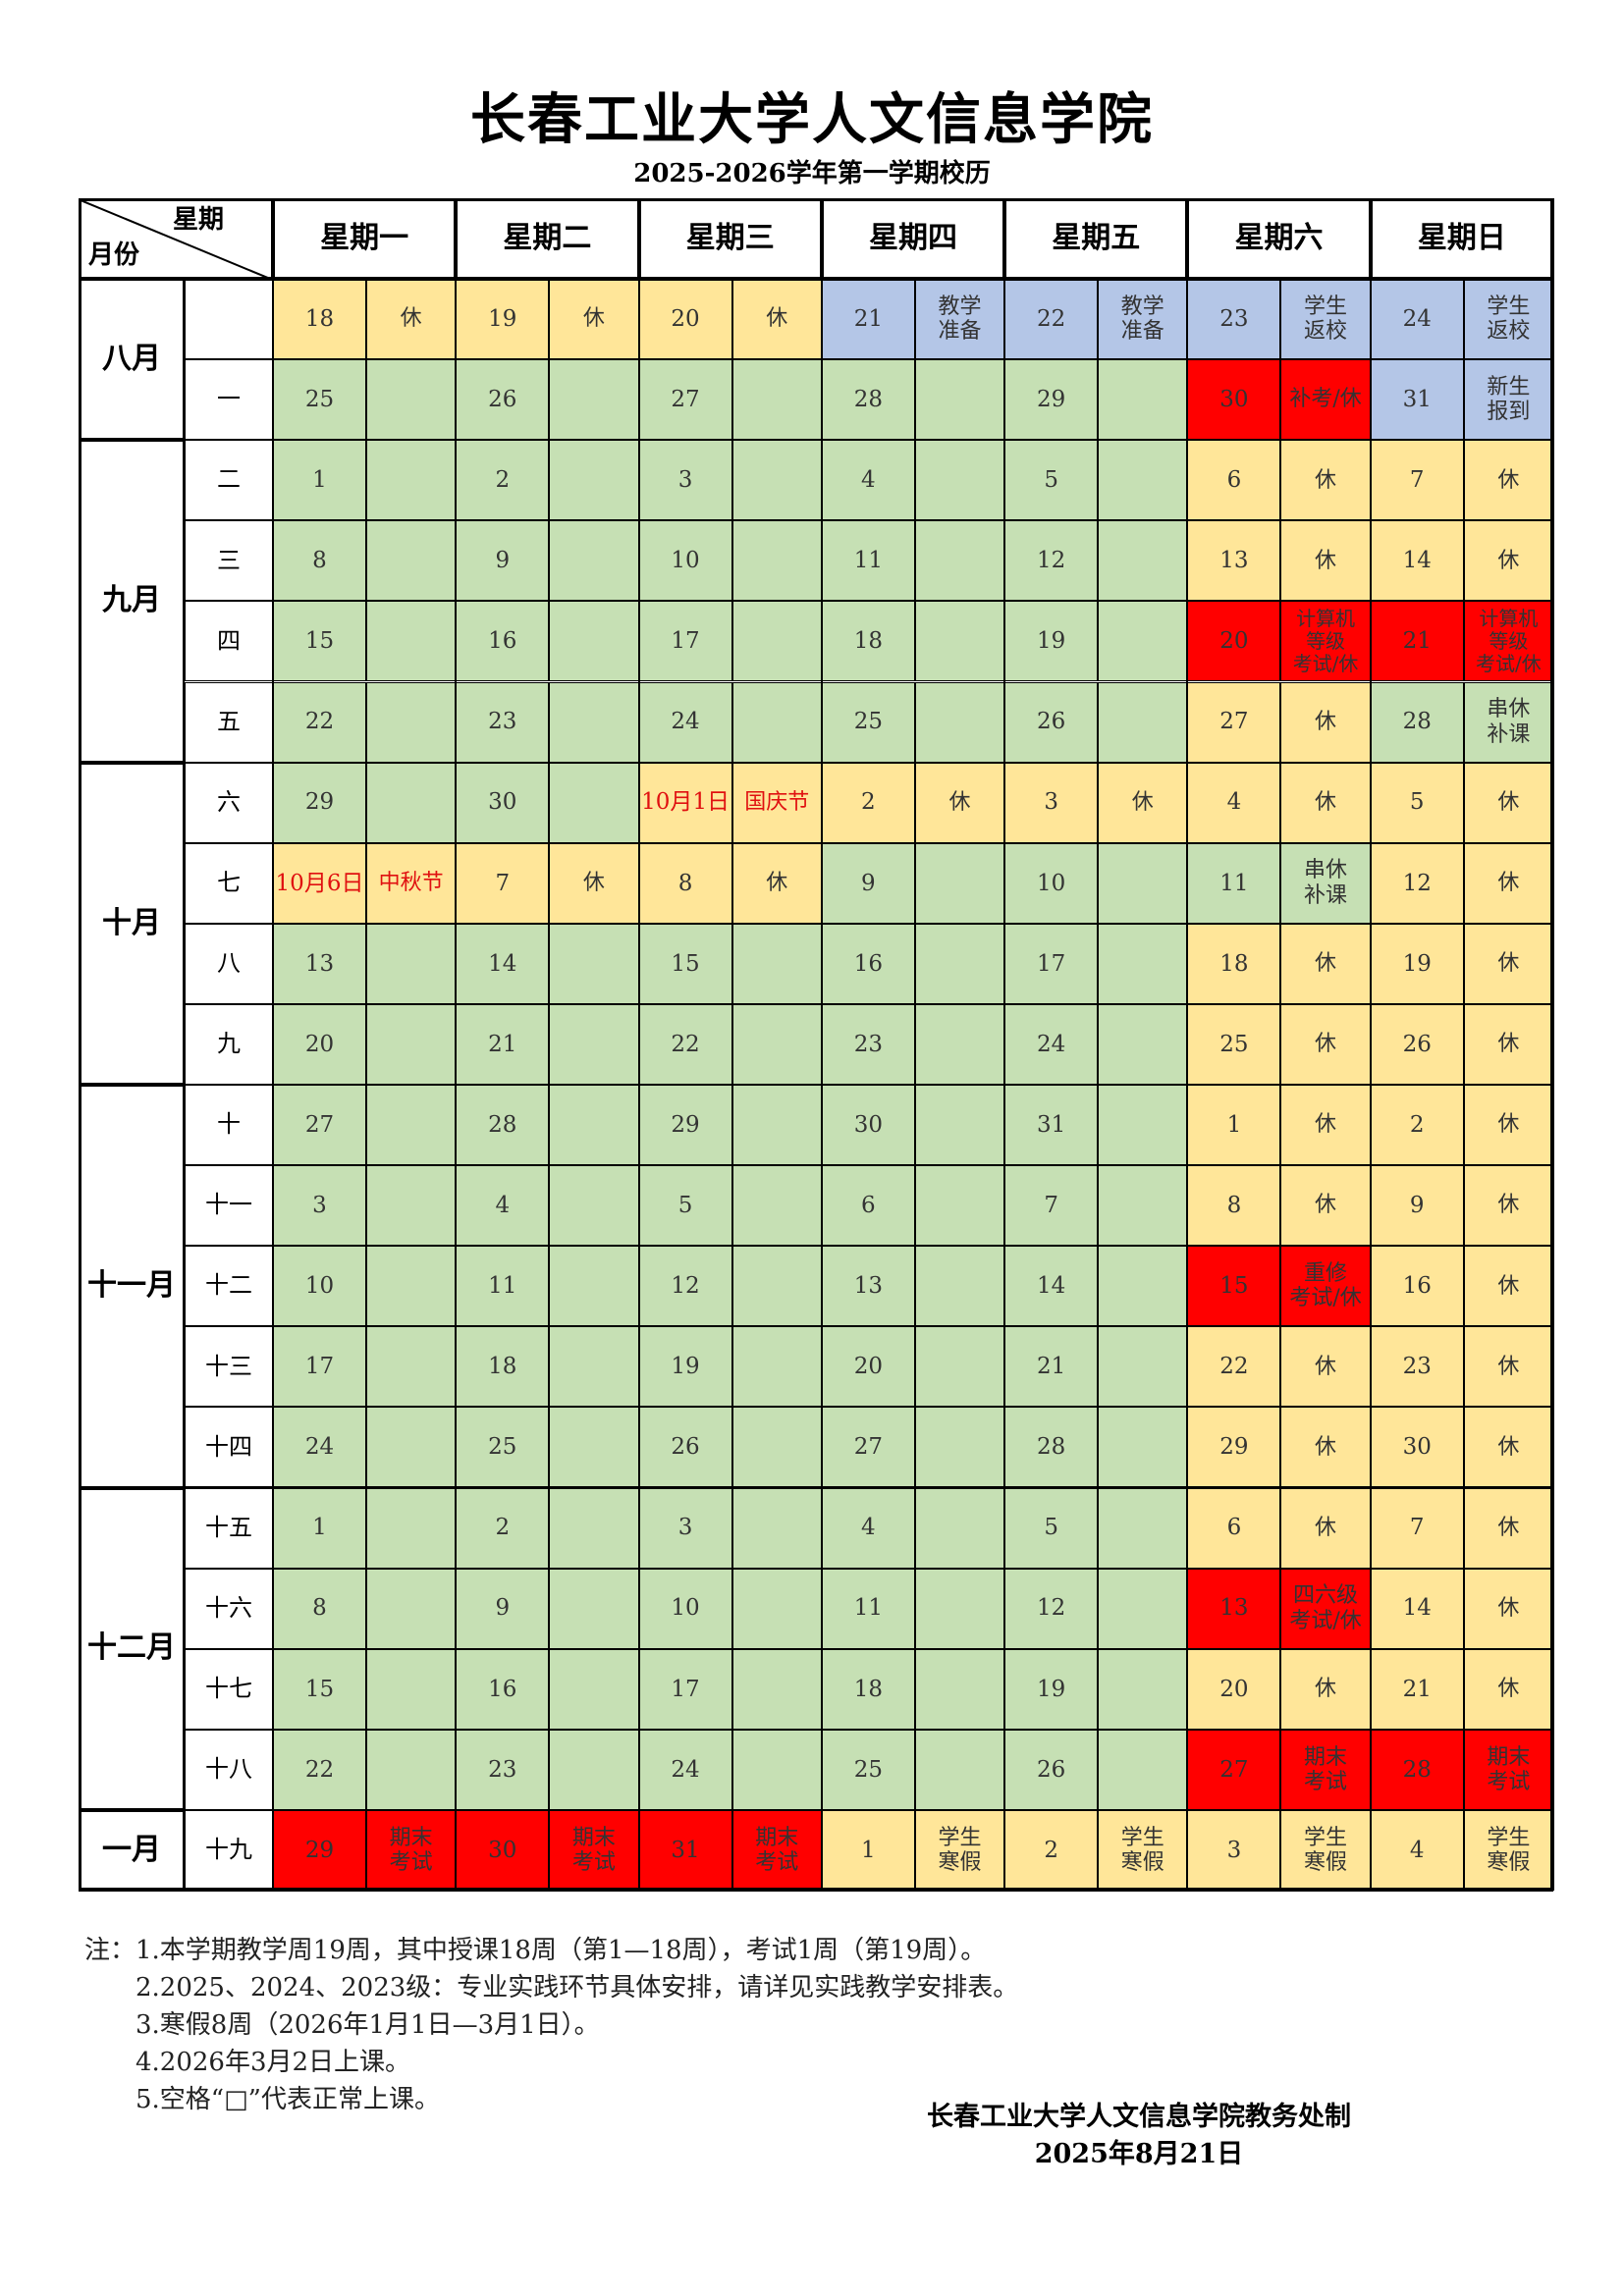 Image resolution: width=1624 pixels, height=2296 pixels. What do you see at coordinates (868, 319) in the screenshot?
I see `date-cell: 21` at bounding box center [868, 319].